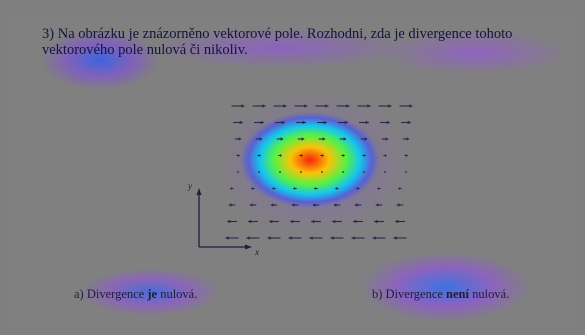  I want to click on question-number: 3), so click(48, 34).